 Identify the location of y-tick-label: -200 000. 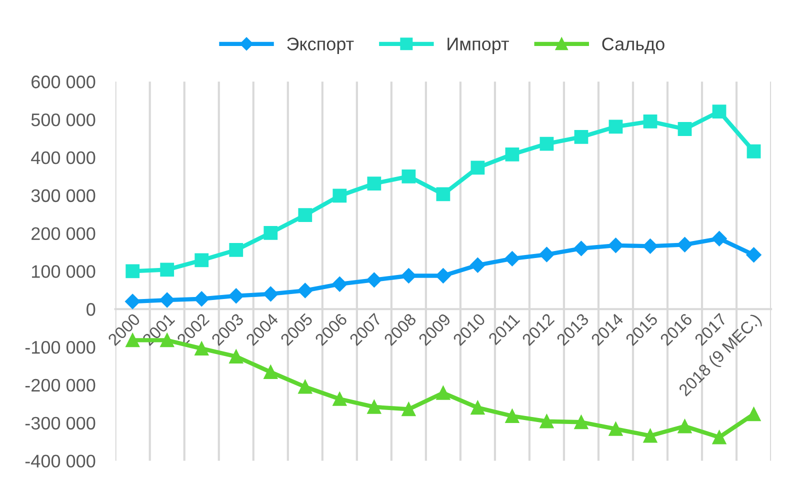
(60, 385).